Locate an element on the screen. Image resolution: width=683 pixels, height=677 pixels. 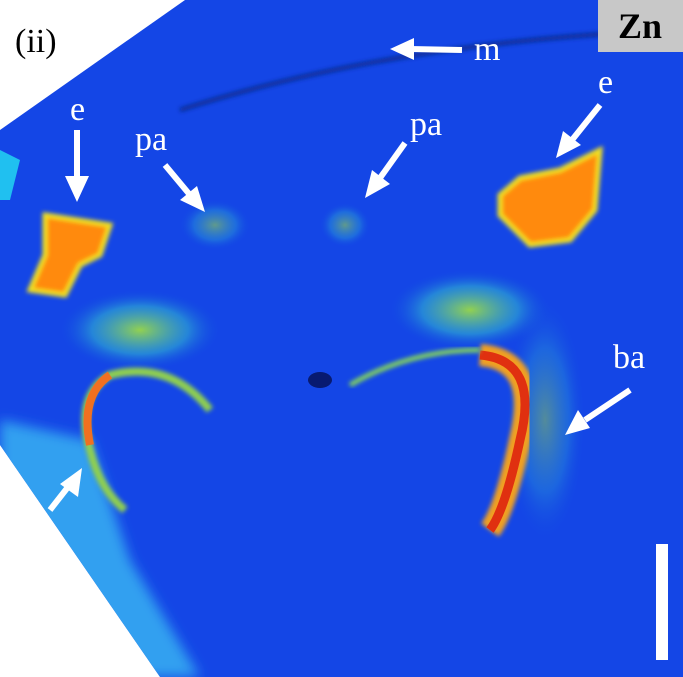
scale-bar is located at coordinates (662, 602).